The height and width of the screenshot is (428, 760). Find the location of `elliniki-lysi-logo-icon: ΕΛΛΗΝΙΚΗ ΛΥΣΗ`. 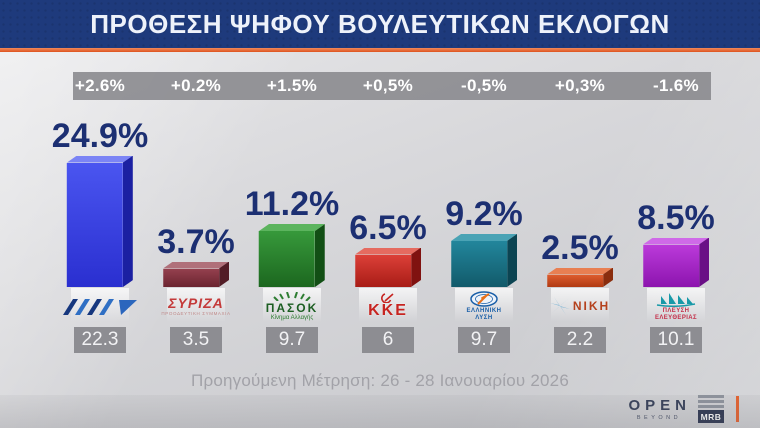

elliniki-lysi-logo-icon: ΕΛΛΗΝΙΚΗ ΛΥΣΗ is located at coordinates (484, 306).